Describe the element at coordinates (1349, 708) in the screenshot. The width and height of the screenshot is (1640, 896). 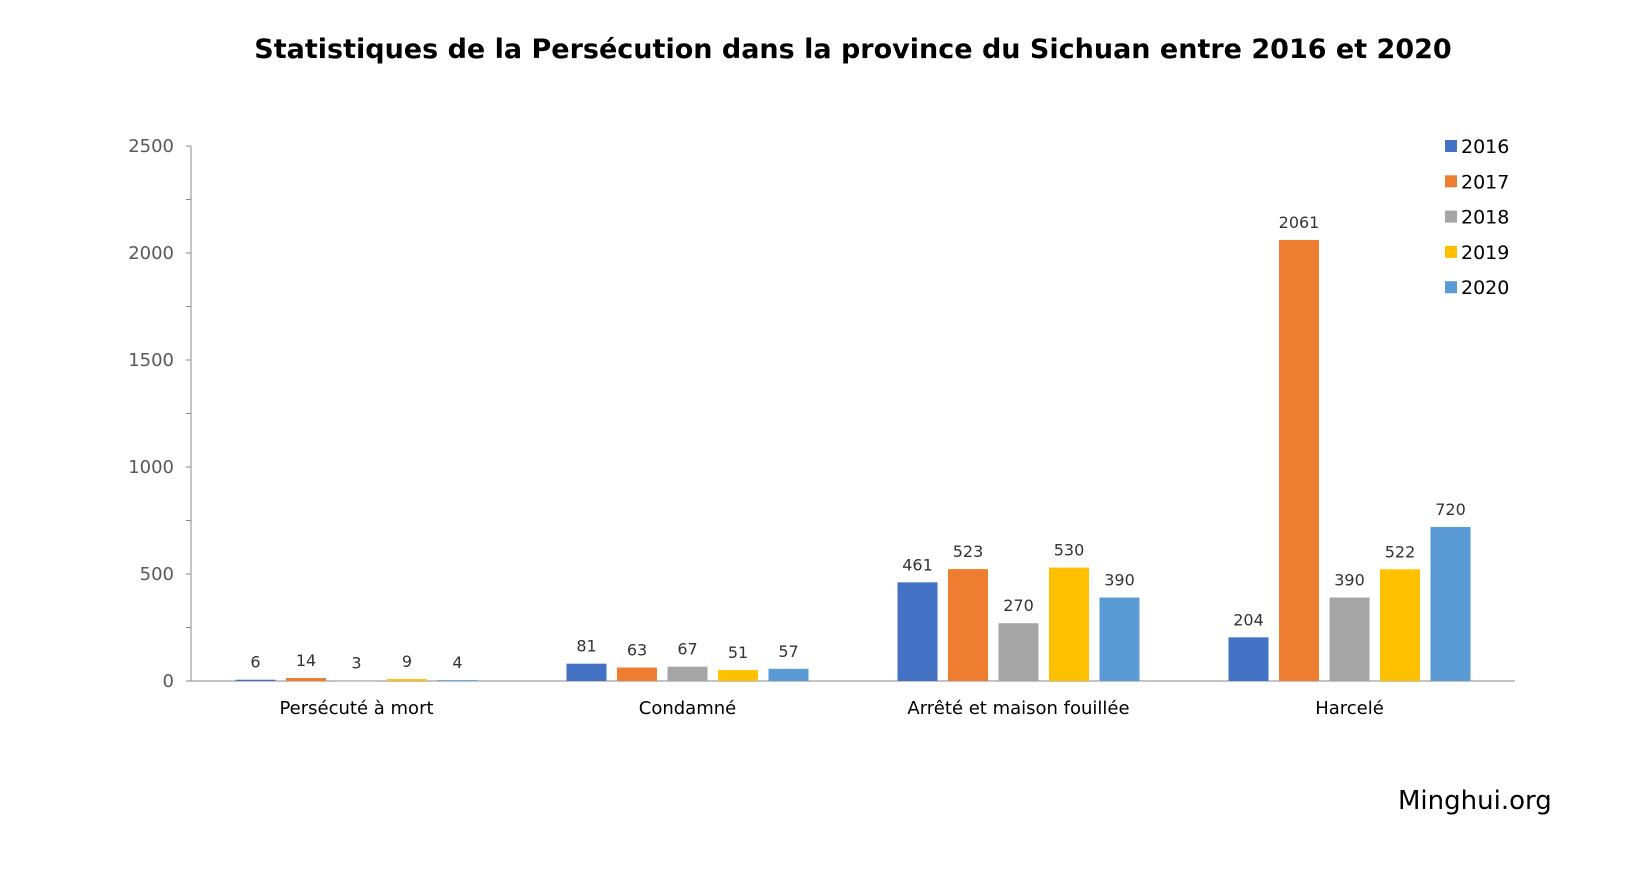
I see `x-category-label: Harcelé` at that location.